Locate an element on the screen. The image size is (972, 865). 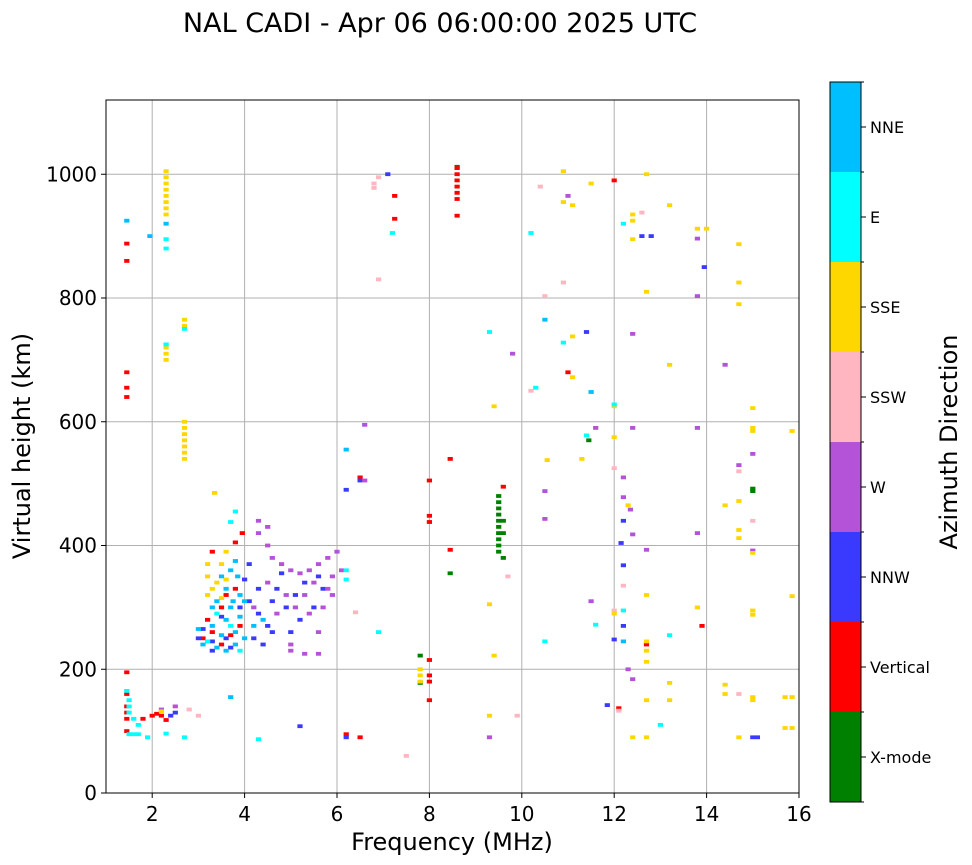
x-axis-ticks: 2 4 6 8 10 12 14 16 is located at coordinates (479, 809).